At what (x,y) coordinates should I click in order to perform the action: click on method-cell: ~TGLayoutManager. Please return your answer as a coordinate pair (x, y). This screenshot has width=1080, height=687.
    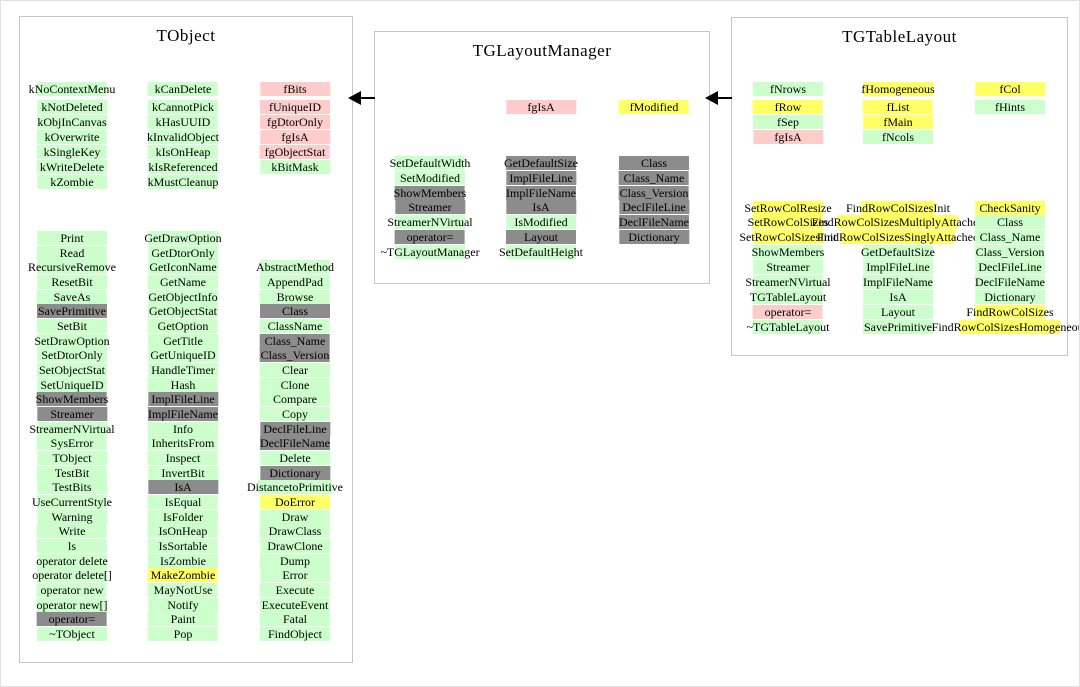
    Looking at the image, I should click on (429, 251).